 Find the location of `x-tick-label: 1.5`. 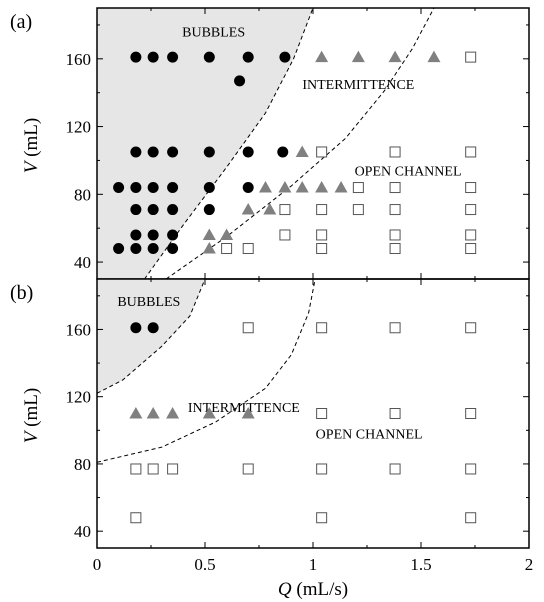

x-tick-label: 1.5 is located at coordinates (420, 564).